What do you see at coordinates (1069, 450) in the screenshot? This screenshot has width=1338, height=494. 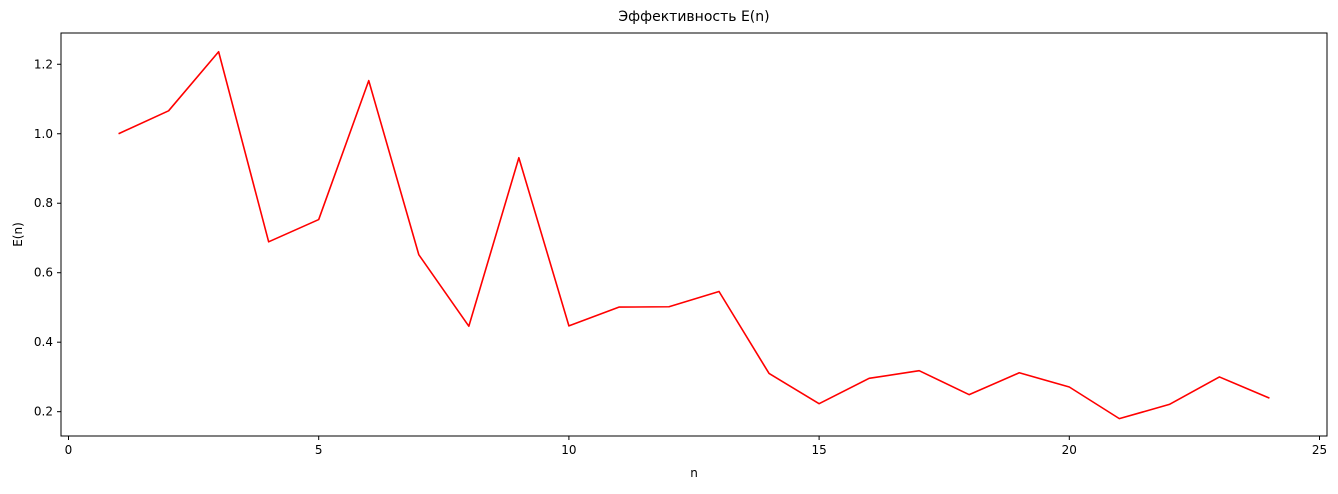 I see `x-tick-label: 20` at bounding box center [1069, 450].